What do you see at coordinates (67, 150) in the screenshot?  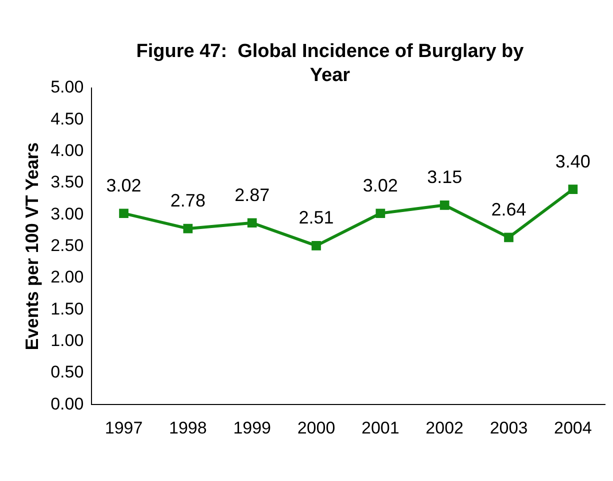 I see `y-tick-label: 4.00` at bounding box center [67, 150].